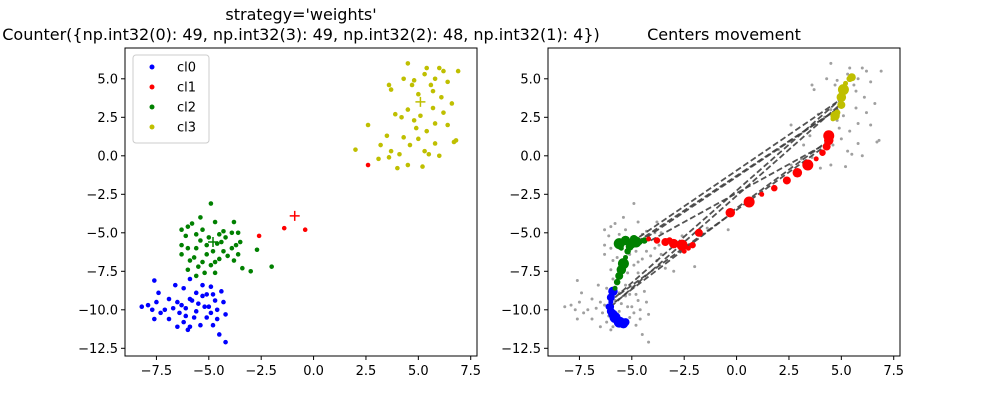 Image resolution: width=1000 pixels, height=400 pixels. I want to click on center-marker-cl2, so click(213, 242).